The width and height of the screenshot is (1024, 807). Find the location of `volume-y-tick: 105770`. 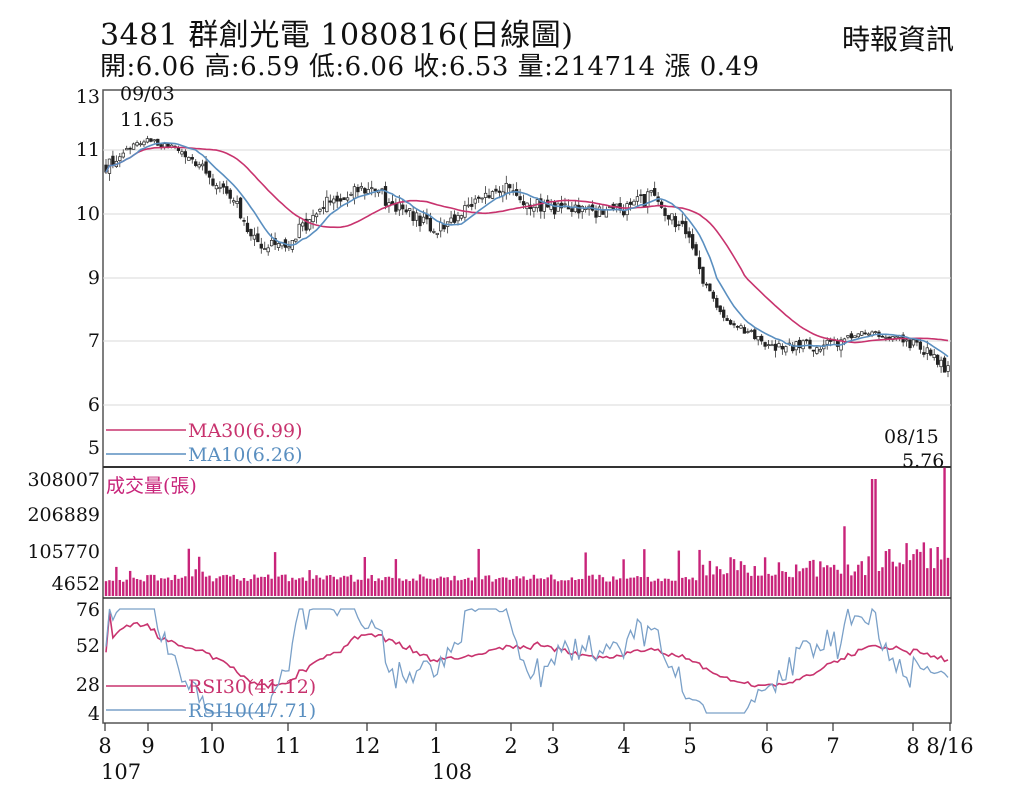

volume-y-tick: 105770 is located at coordinates (63, 552).